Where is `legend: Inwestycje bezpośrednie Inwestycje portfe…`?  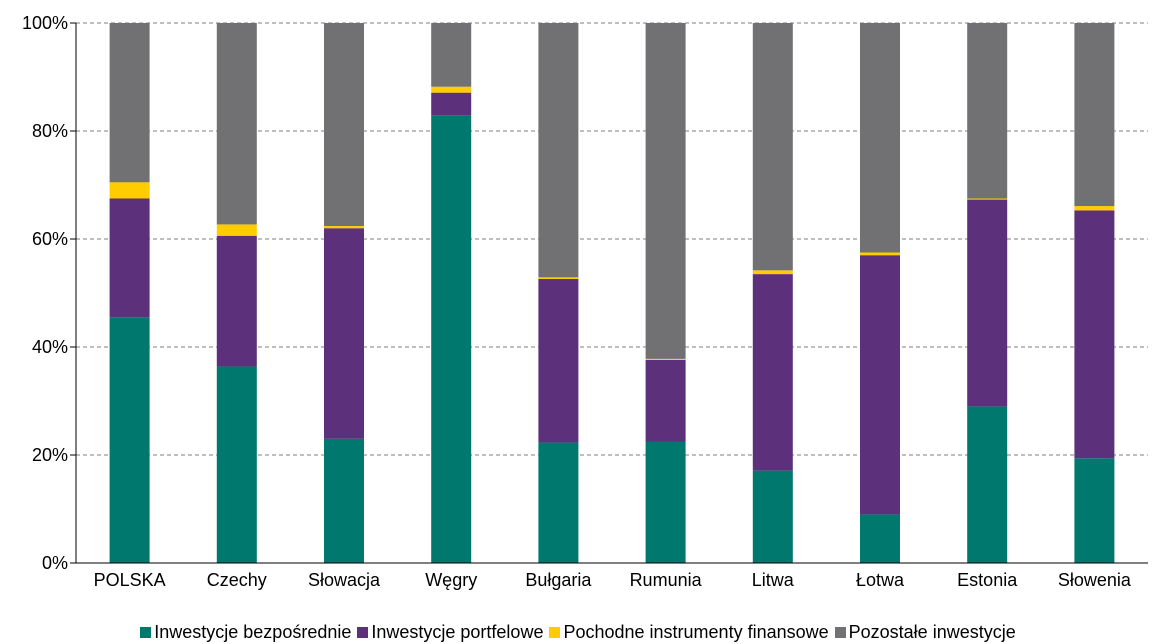 legend: Inwestycje bezpośrednie Inwestycje portfe… is located at coordinates (578, 632).